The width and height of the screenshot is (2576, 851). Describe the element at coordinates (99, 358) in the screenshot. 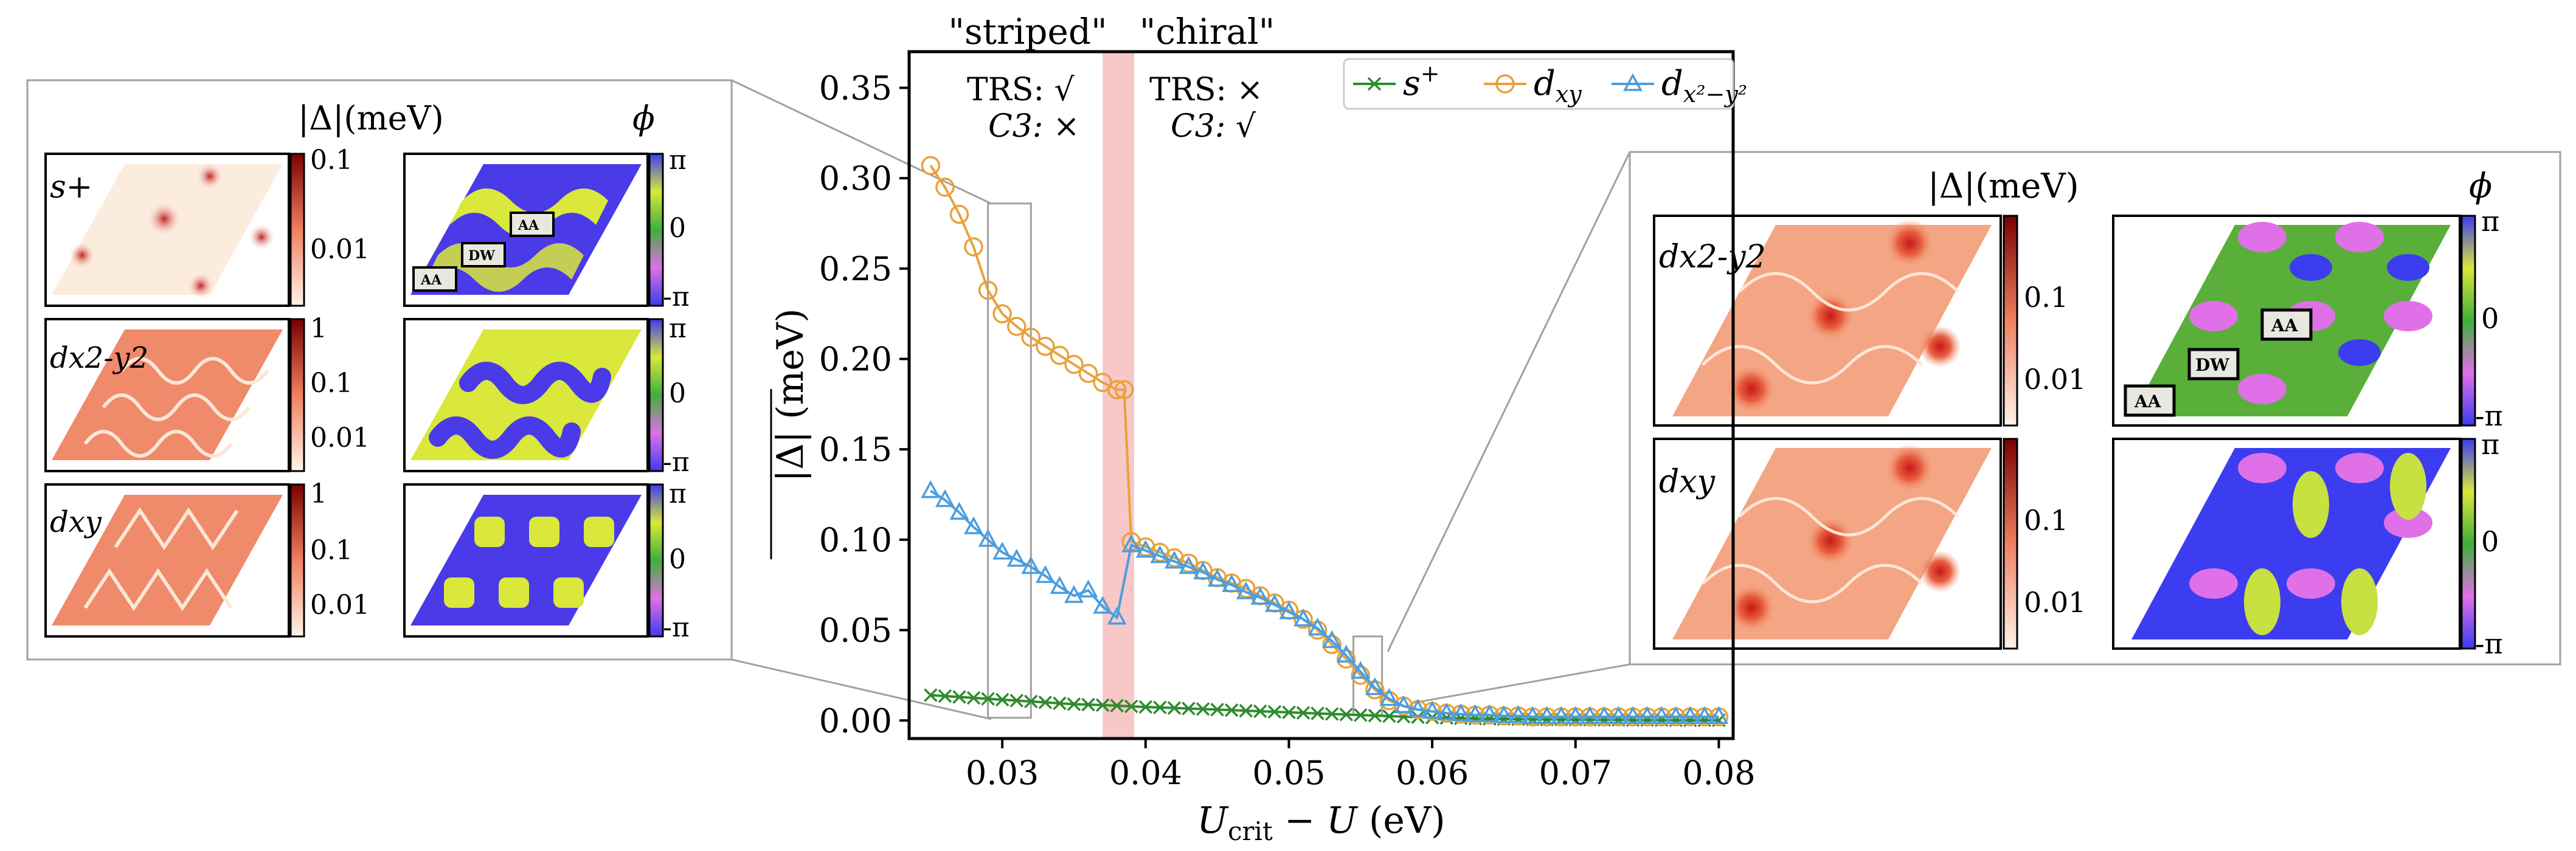

I see `left-row2-label: dx2-y2` at that location.